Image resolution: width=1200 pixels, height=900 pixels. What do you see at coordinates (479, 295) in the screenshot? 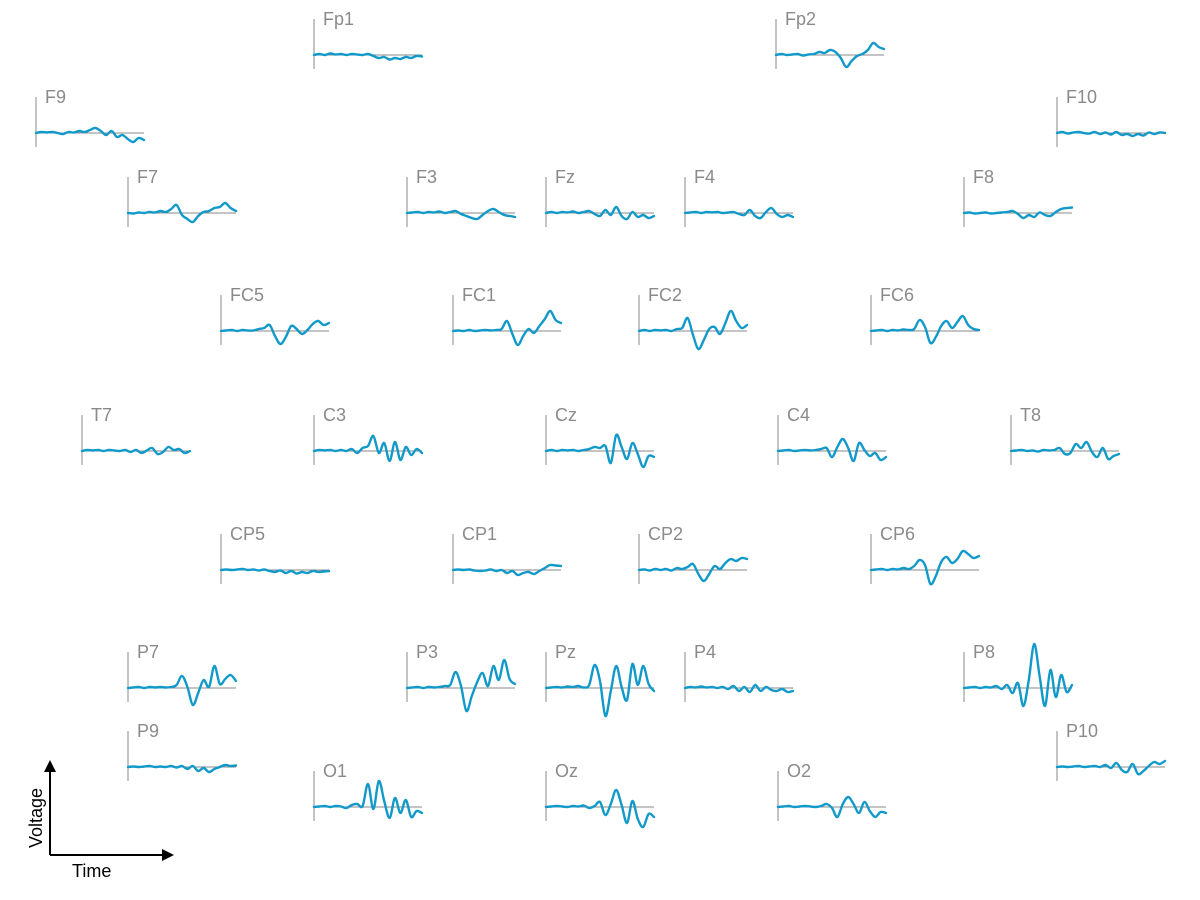
I see `channel-label: FC1` at bounding box center [479, 295].